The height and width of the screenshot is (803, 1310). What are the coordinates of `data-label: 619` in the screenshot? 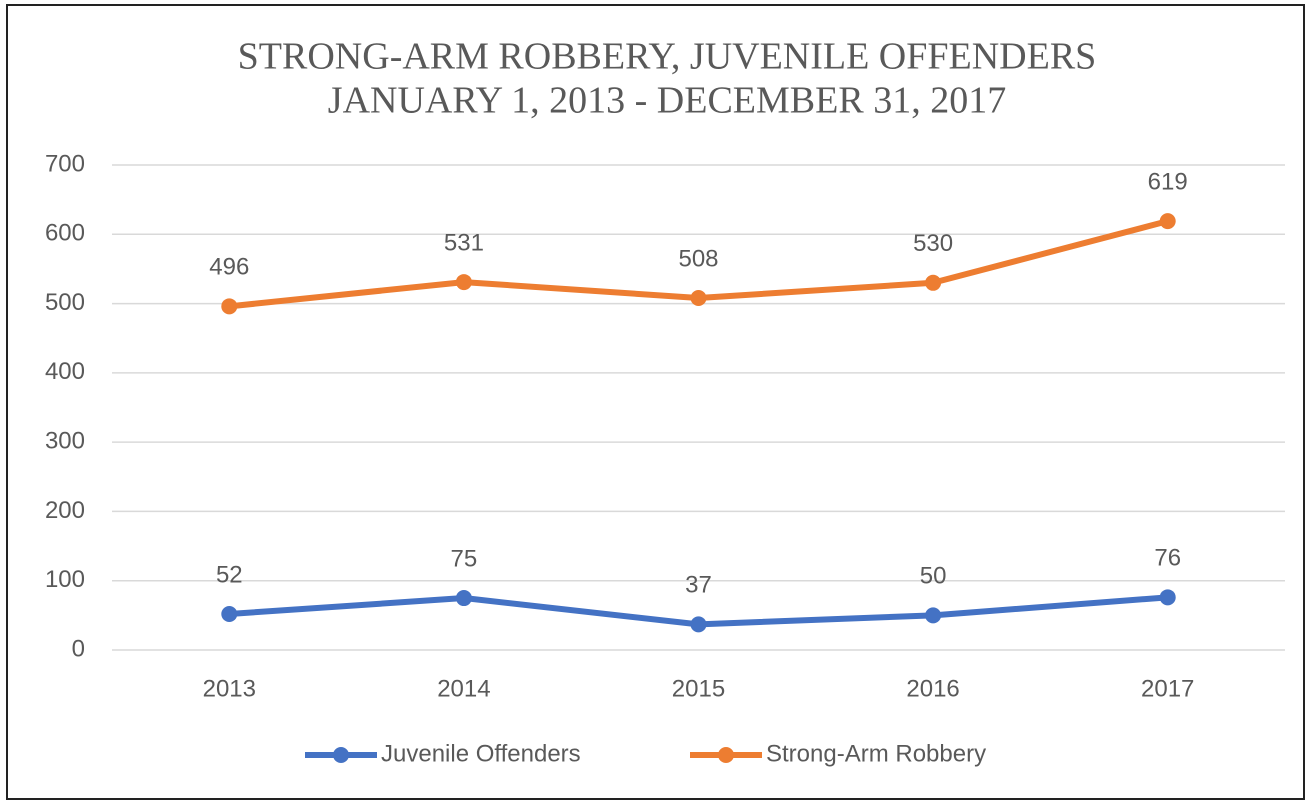 It's located at (1168, 181).